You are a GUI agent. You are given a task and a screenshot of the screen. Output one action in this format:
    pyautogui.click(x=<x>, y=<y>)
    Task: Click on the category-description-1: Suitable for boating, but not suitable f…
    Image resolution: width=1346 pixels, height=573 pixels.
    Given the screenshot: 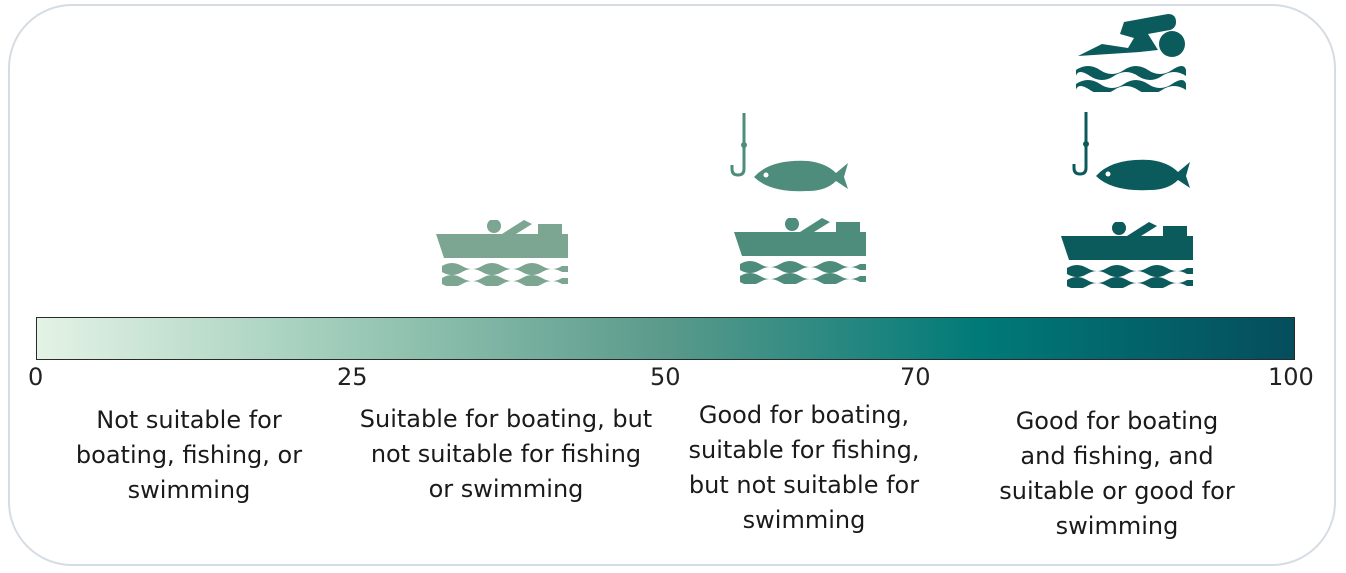 What is the action you would take?
    pyautogui.click(x=506, y=454)
    